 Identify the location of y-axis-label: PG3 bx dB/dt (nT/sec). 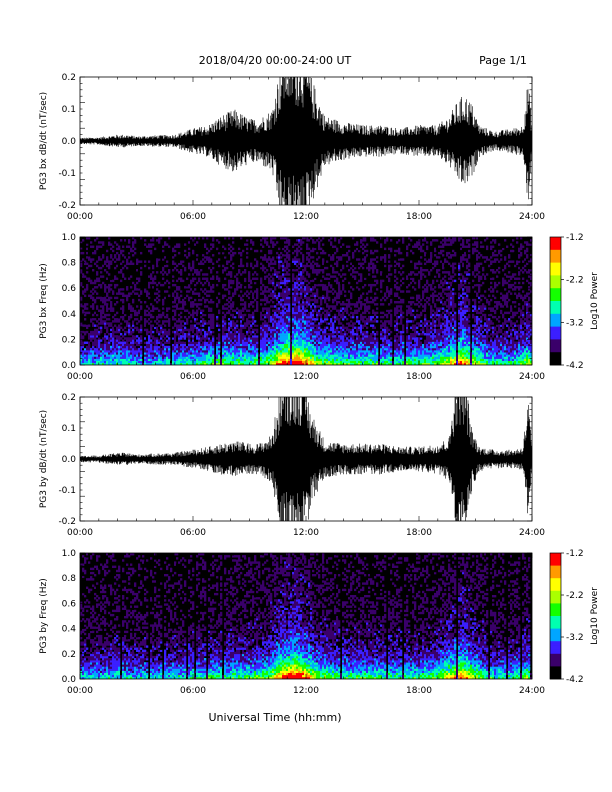
(44, 141).